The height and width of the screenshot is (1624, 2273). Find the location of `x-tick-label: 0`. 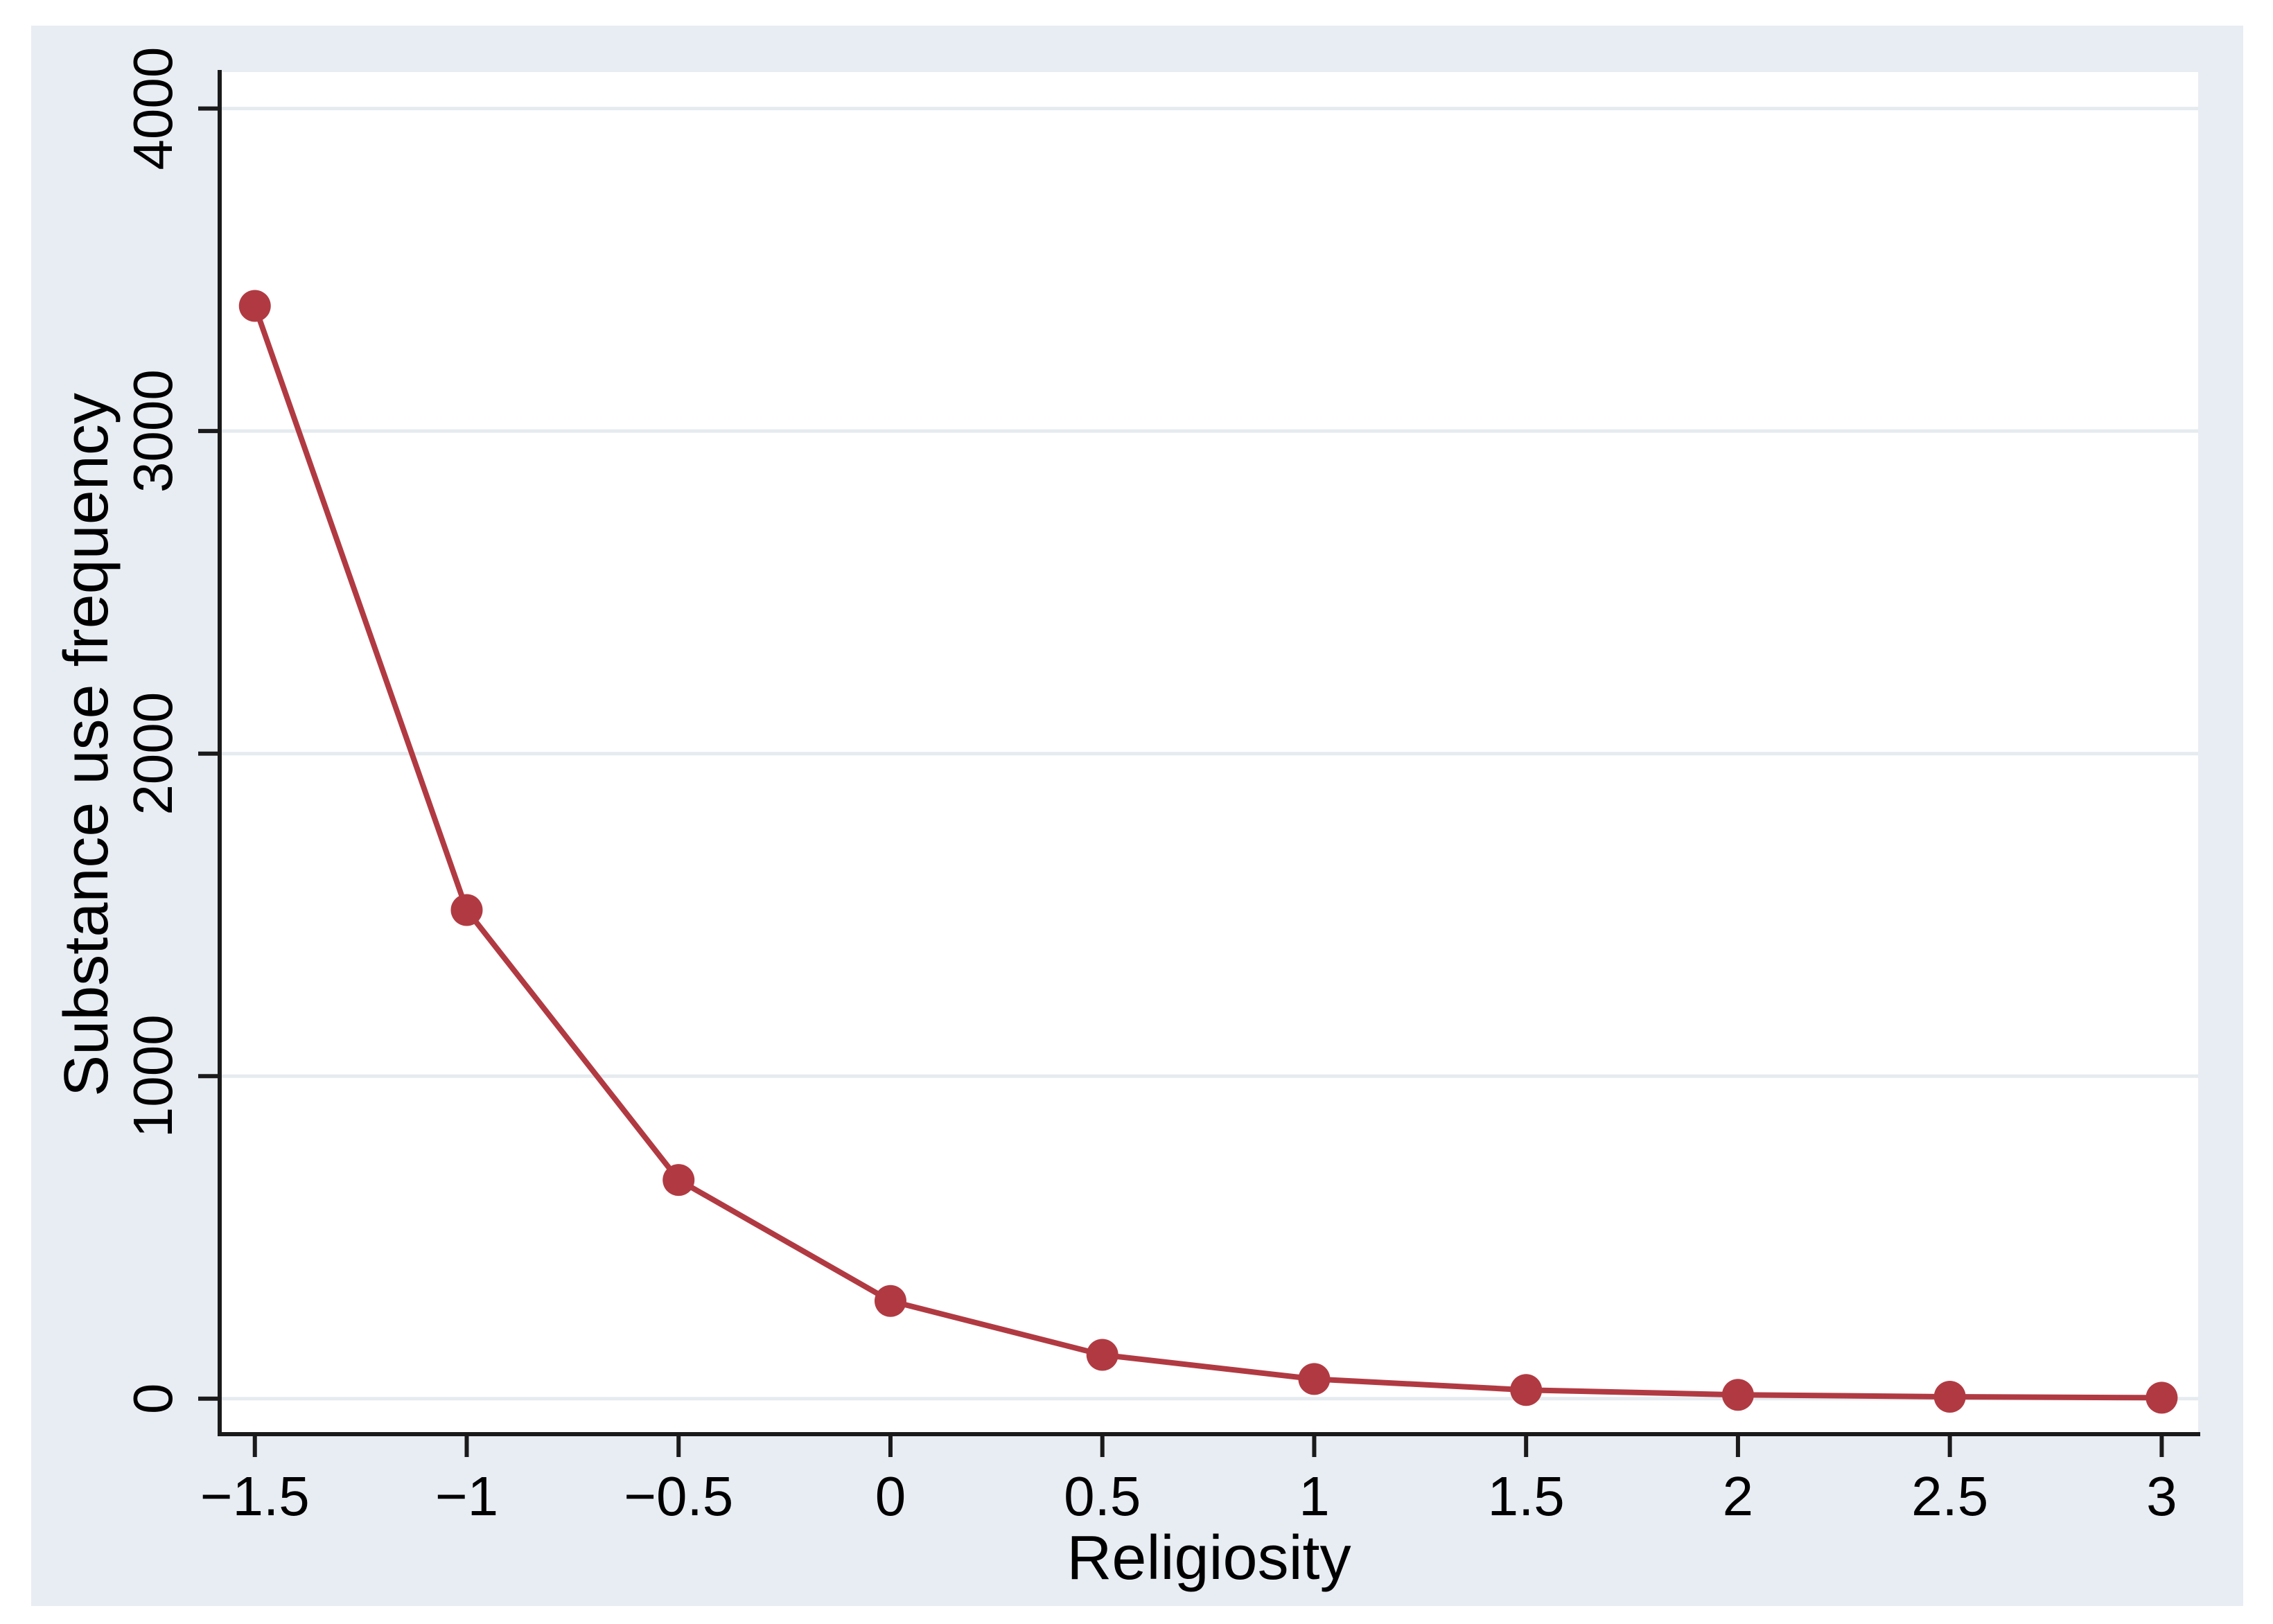

x-tick-label: 0 is located at coordinates (890, 1496).